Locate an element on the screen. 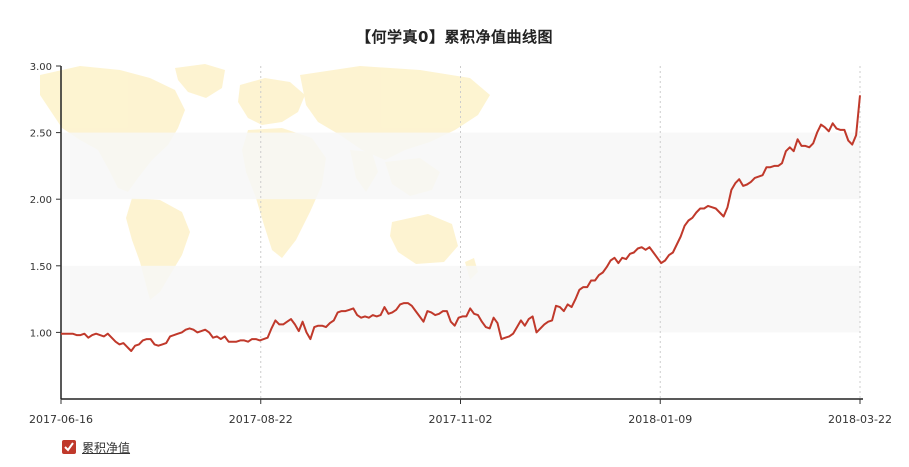 The width and height of the screenshot is (909, 467). legend-checkbox-icon is located at coordinates (69, 447).